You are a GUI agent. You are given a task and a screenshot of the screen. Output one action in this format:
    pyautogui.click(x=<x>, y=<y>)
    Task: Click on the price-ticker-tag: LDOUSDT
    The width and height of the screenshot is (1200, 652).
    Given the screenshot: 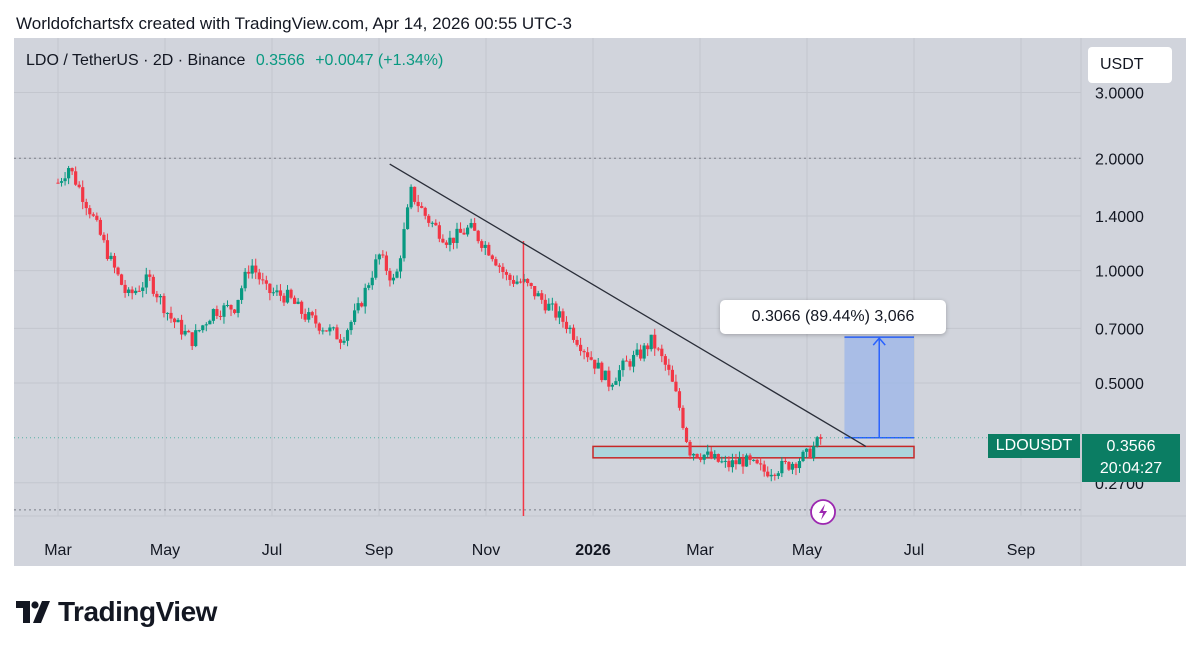 What is the action you would take?
    pyautogui.click(x=1034, y=446)
    